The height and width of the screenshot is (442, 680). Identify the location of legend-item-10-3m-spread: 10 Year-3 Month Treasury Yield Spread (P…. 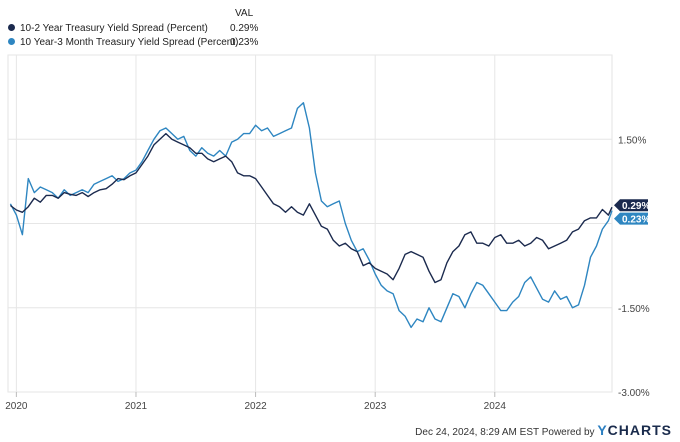
(133, 43).